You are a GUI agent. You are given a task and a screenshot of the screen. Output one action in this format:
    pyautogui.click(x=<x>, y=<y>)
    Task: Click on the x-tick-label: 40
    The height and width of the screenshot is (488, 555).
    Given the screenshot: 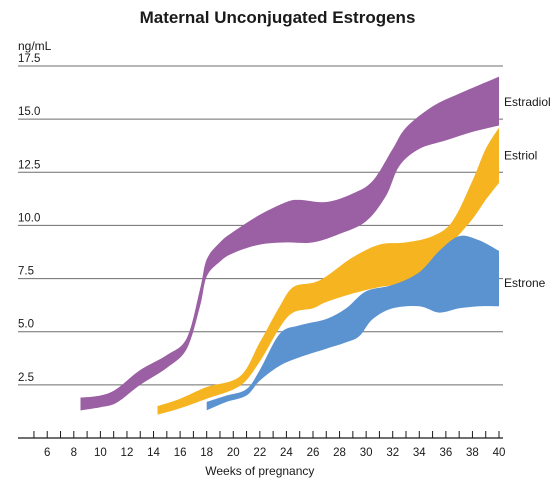 What is the action you would take?
    pyautogui.click(x=499, y=453)
    